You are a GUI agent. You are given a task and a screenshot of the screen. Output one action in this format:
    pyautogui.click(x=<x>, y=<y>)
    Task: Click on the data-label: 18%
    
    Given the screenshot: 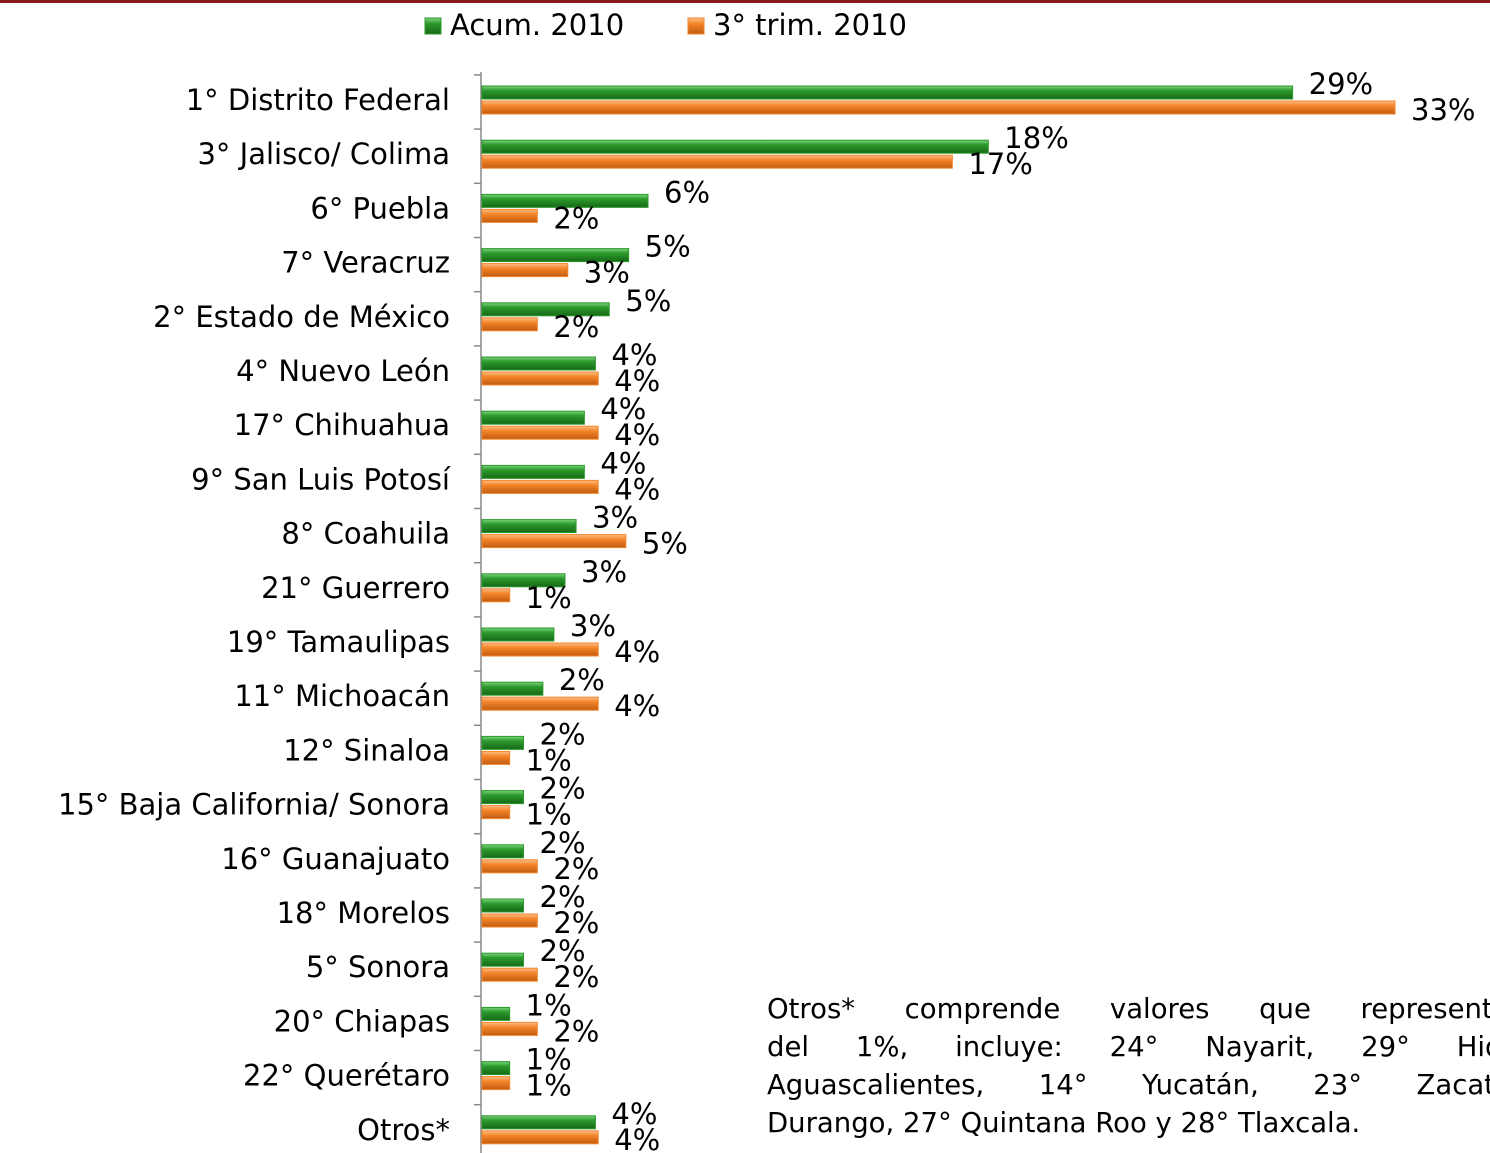 What is the action you would take?
    pyautogui.click(x=1036, y=138)
    